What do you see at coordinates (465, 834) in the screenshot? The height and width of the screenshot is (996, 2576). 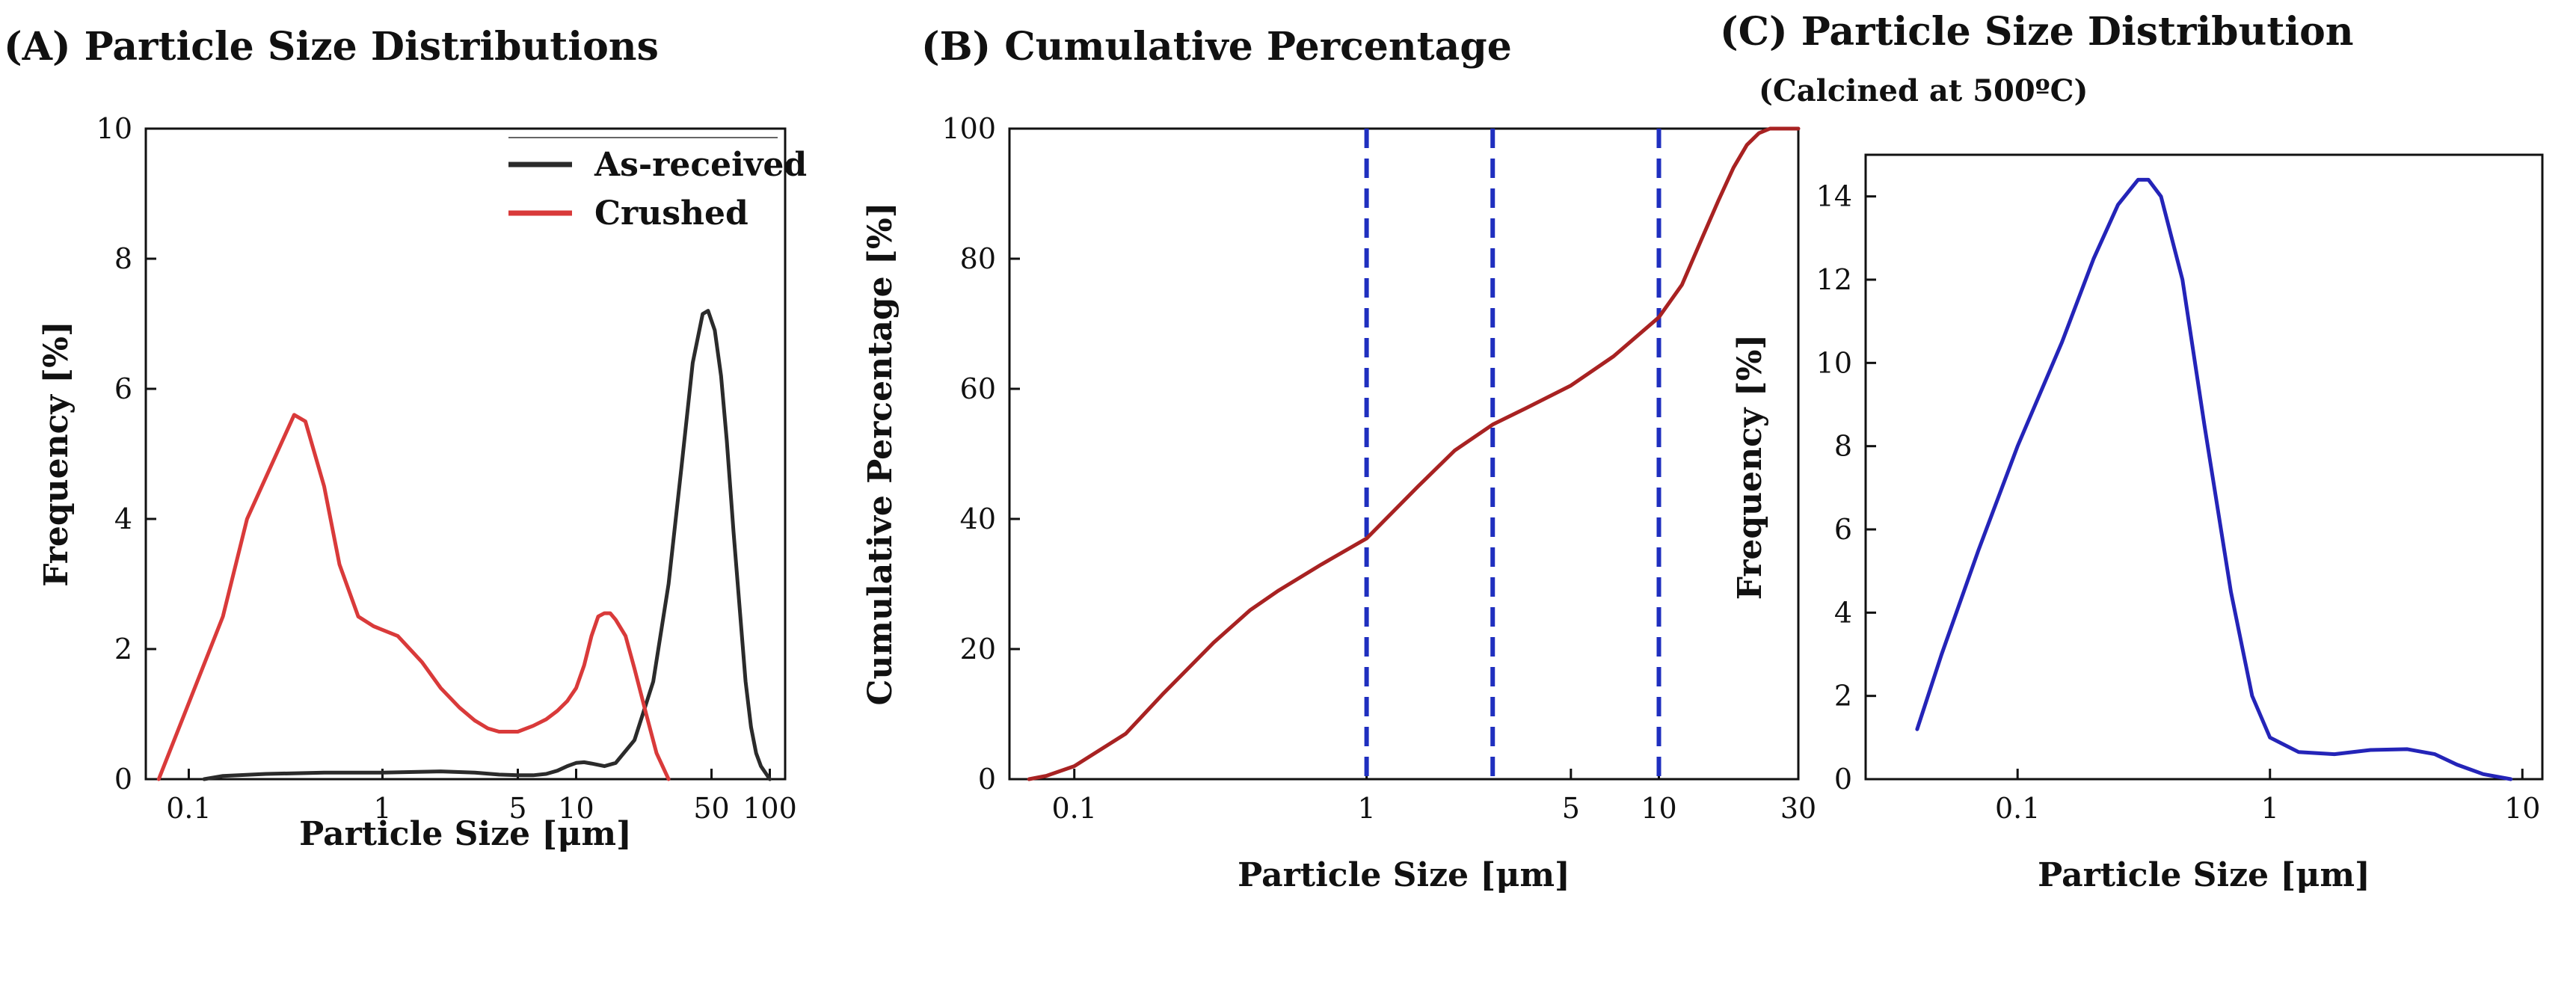 I see `panel-a-x-axis-label: Particle Size [μm]` at bounding box center [465, 834].